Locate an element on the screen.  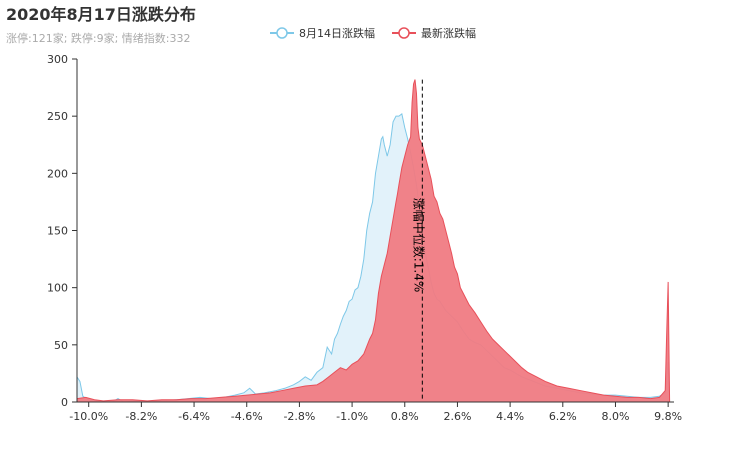
legend-item-series-1: 8月14日涨跌幅 is located at coordinates (322, 33).